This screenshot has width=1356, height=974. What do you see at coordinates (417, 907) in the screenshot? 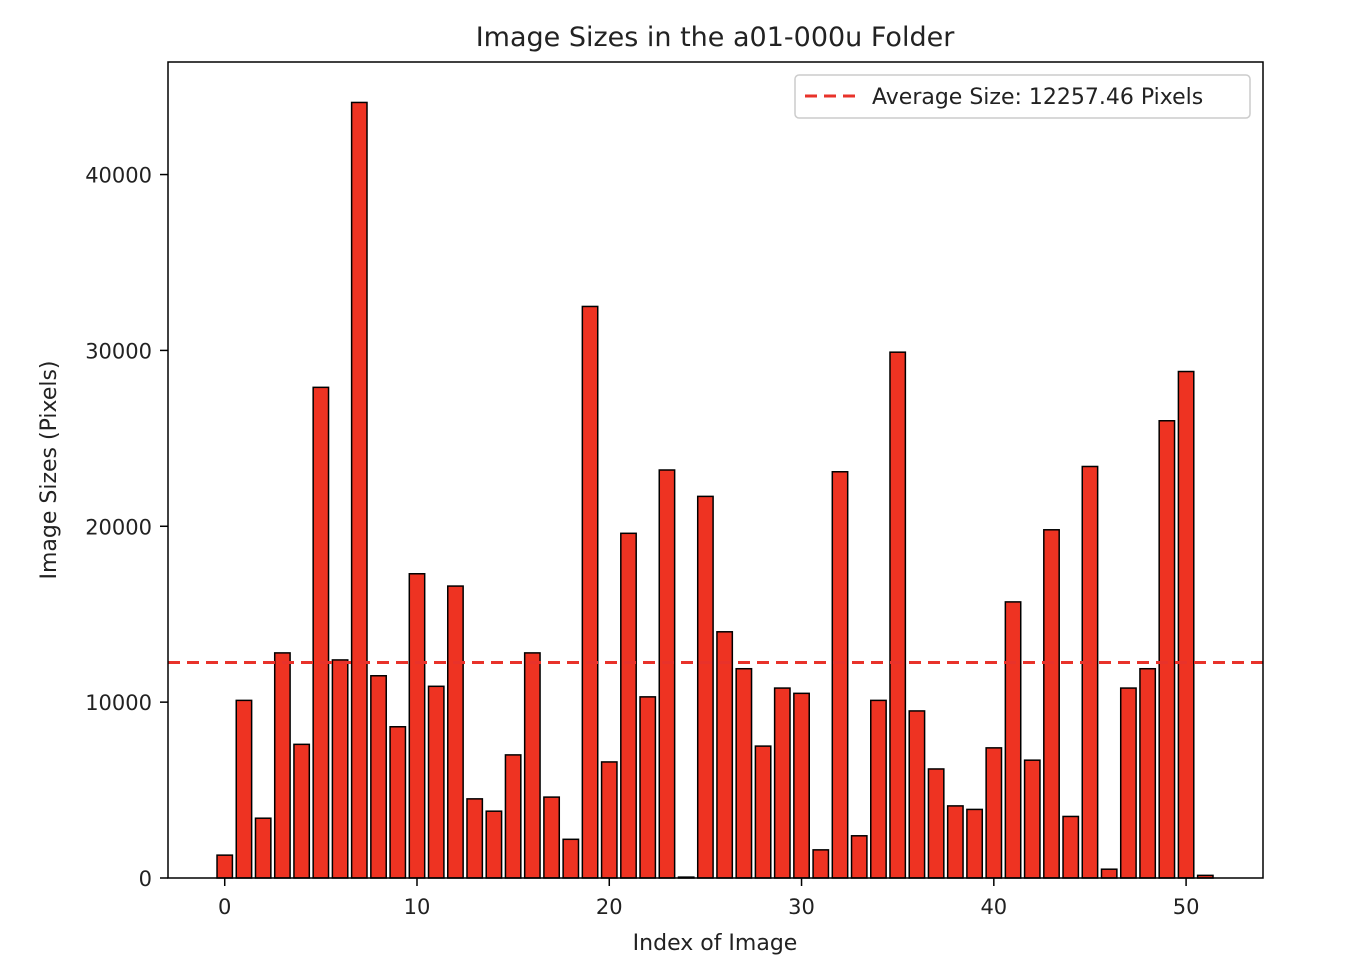
I see `x-tick-label: 10` at bounding box center [417, 907].